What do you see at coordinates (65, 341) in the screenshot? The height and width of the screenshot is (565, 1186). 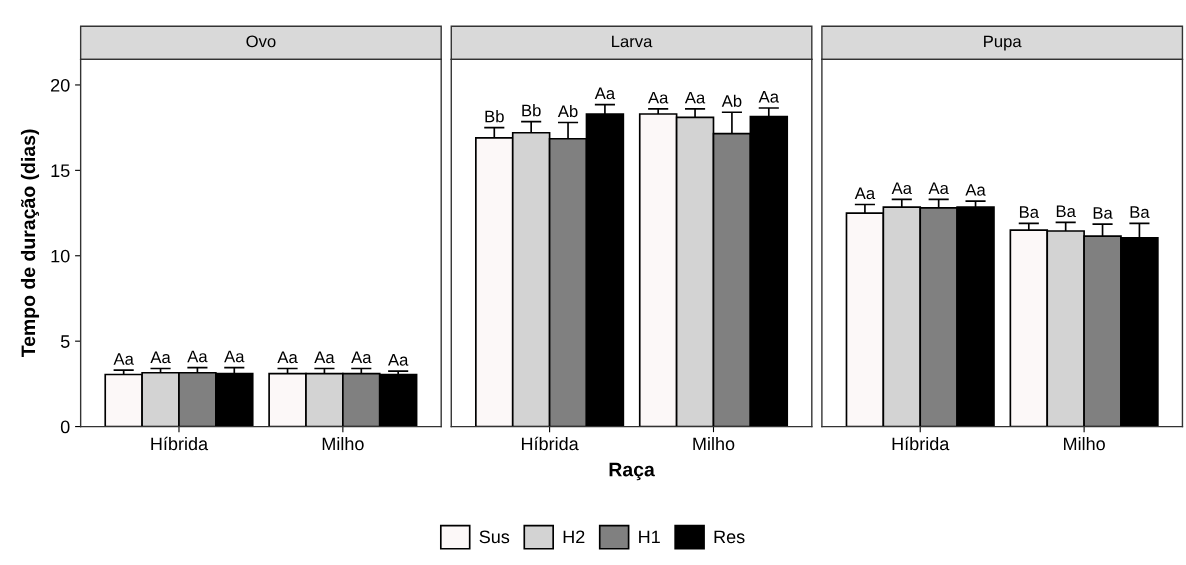 I see `y-tick-label: 5` at bounding box center [65, 341].